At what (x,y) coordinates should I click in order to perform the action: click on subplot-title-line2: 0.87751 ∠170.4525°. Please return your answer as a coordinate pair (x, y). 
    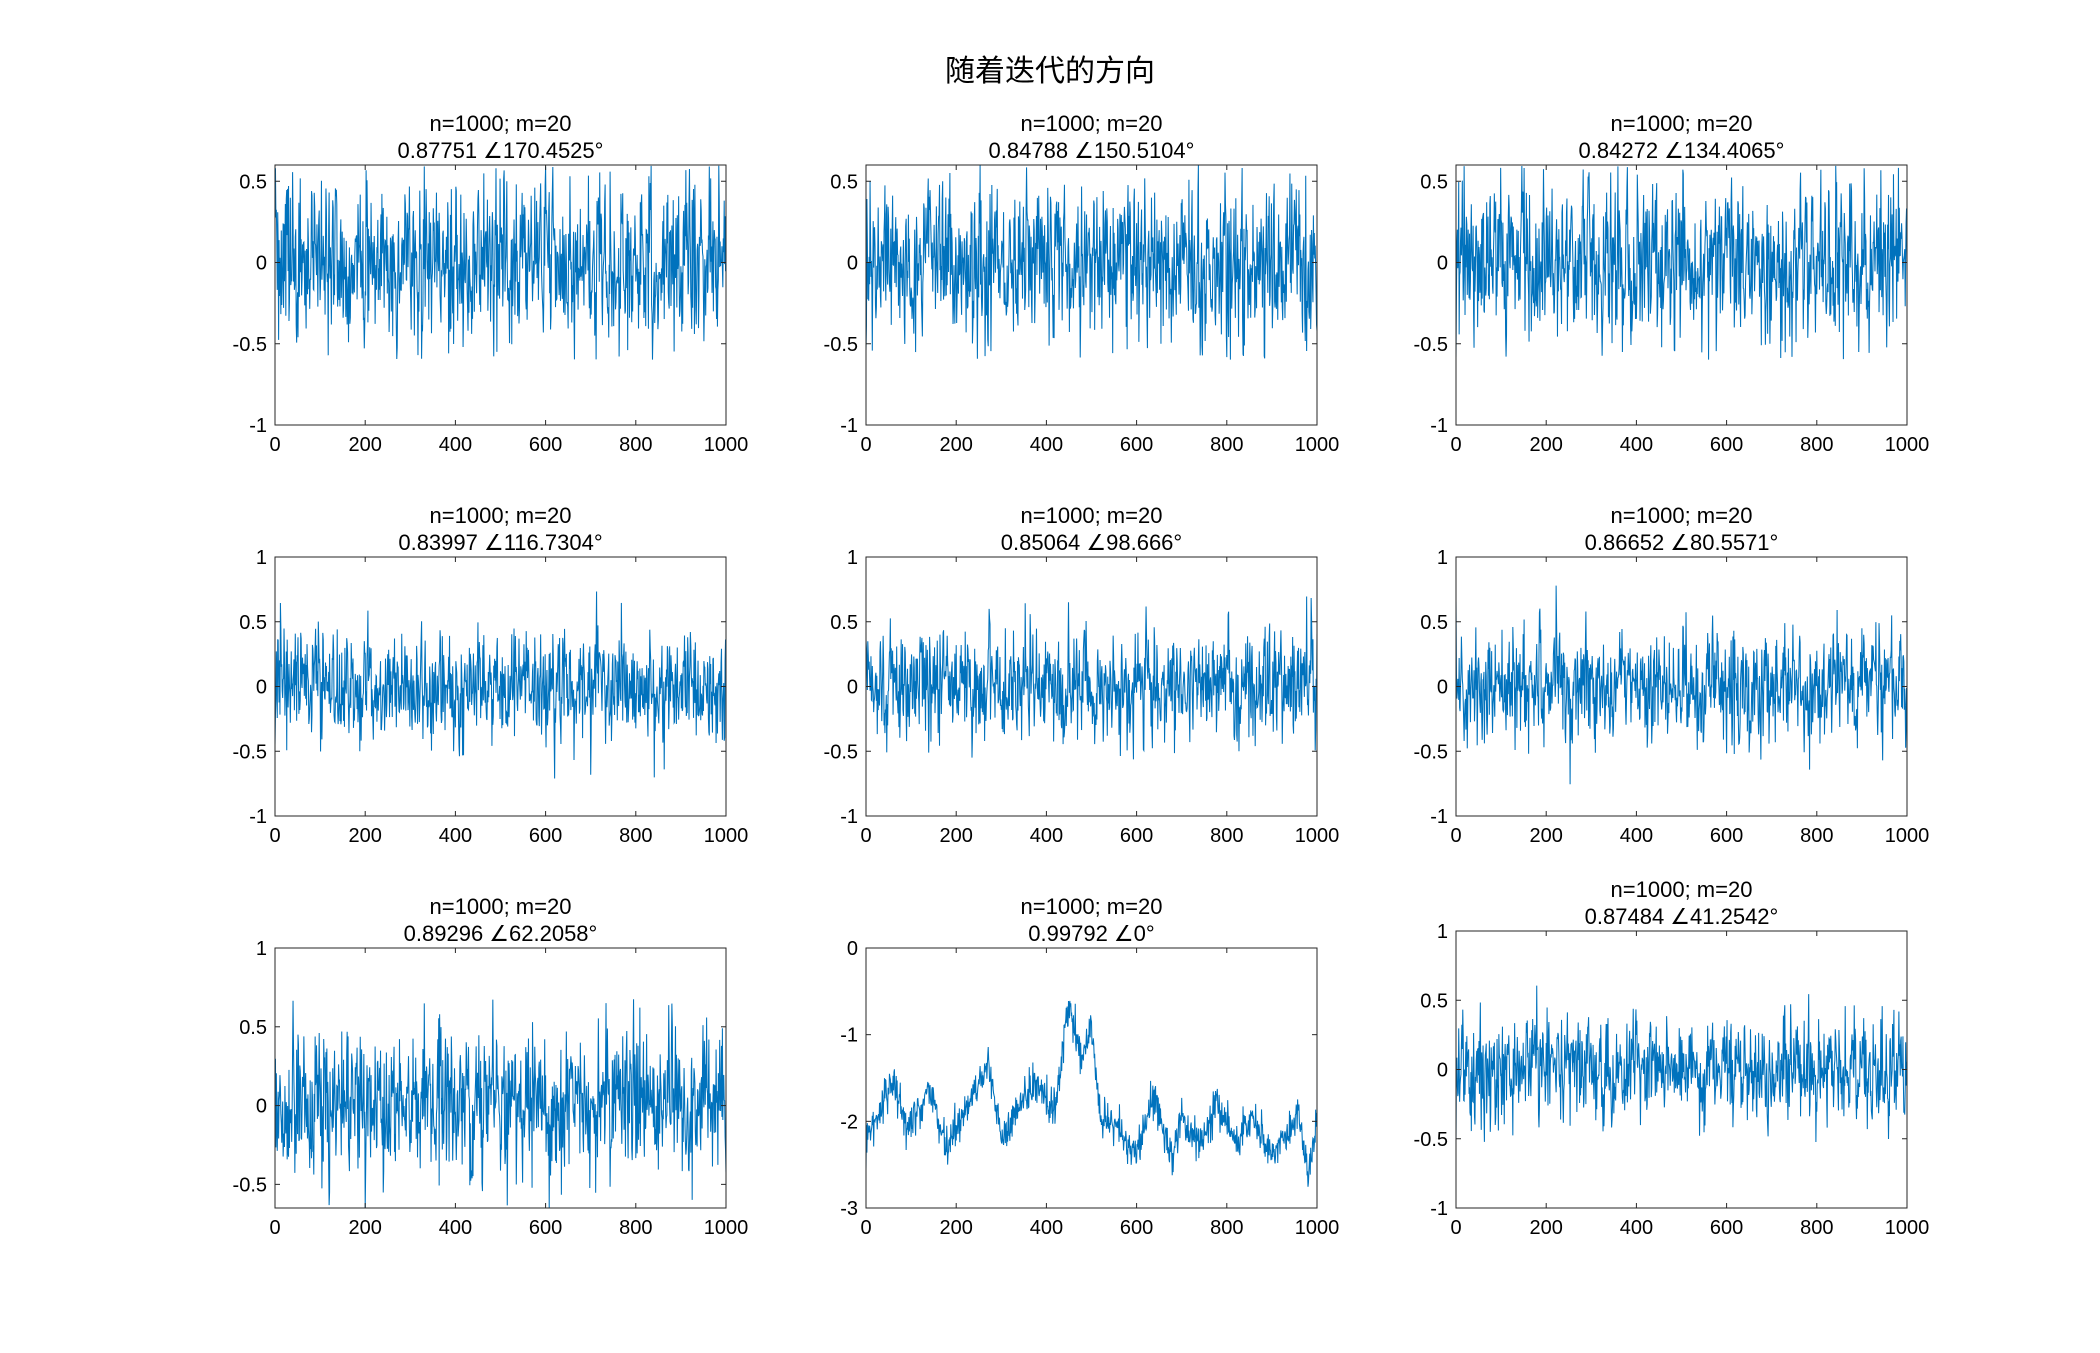
    Looking at the image, I should click on (501, 150).